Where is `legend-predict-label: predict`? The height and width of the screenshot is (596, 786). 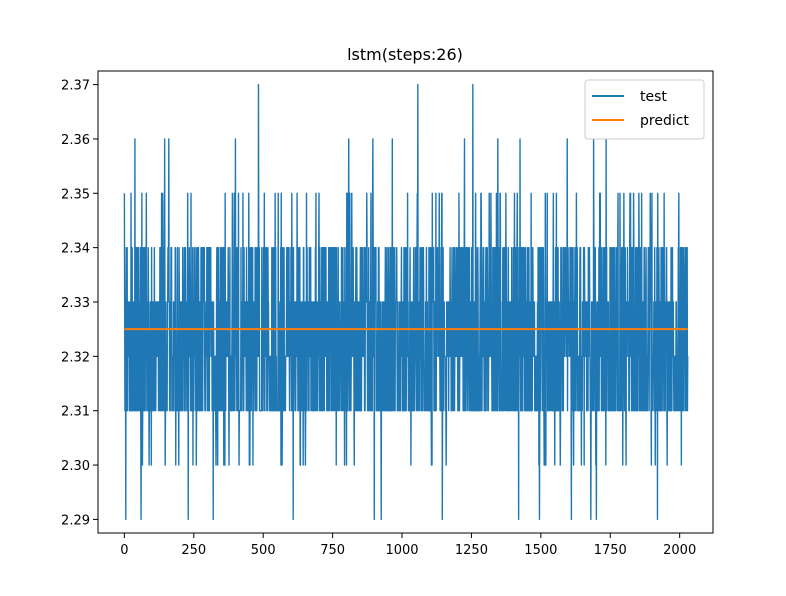 legend-predict-label: predict is located at coordinates (664, 121).